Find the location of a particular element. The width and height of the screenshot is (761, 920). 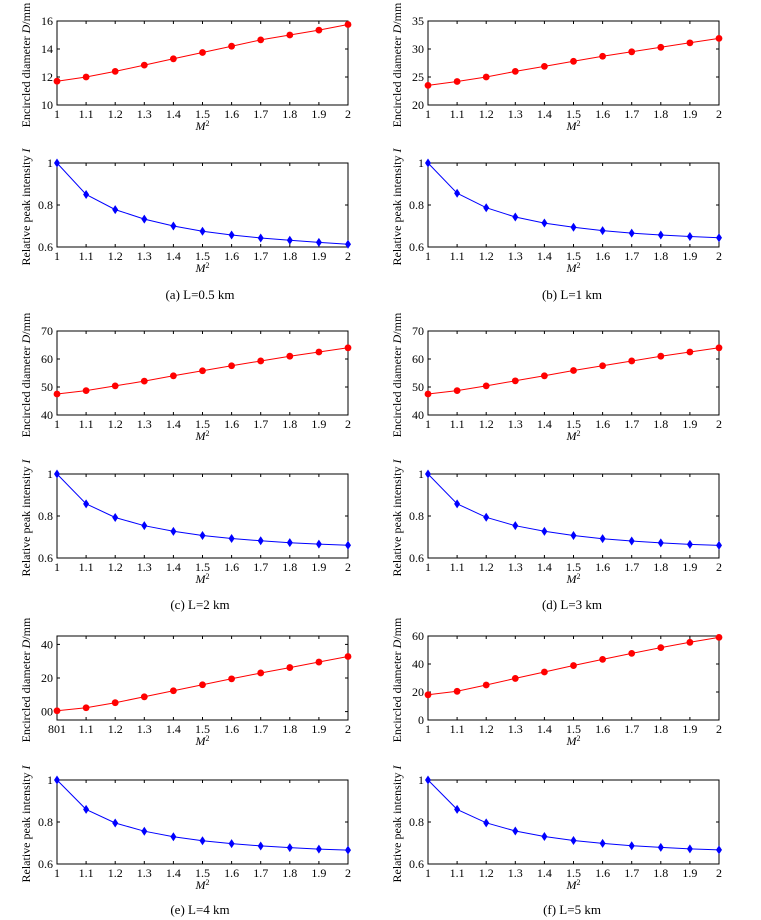

y-tick-label: 12 is located at coordinates (47, 77).